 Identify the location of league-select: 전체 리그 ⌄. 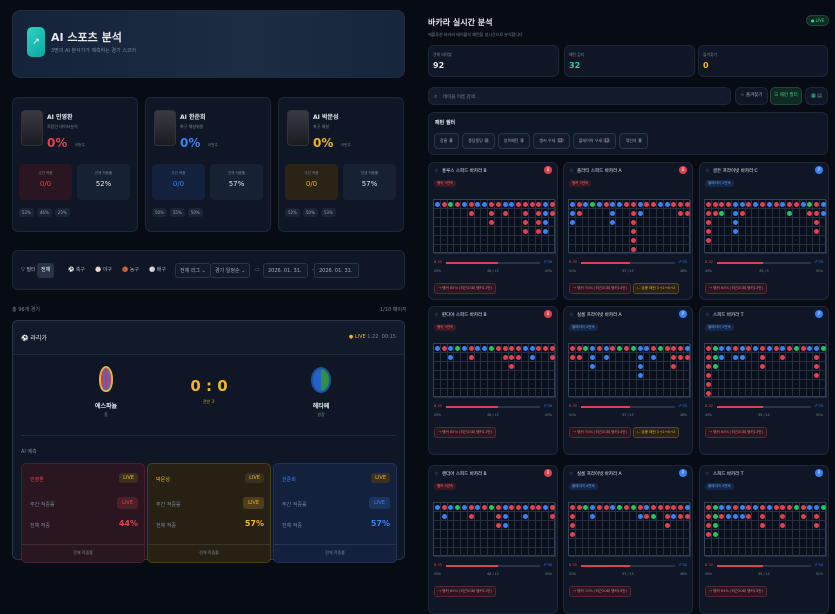
(193, 270).